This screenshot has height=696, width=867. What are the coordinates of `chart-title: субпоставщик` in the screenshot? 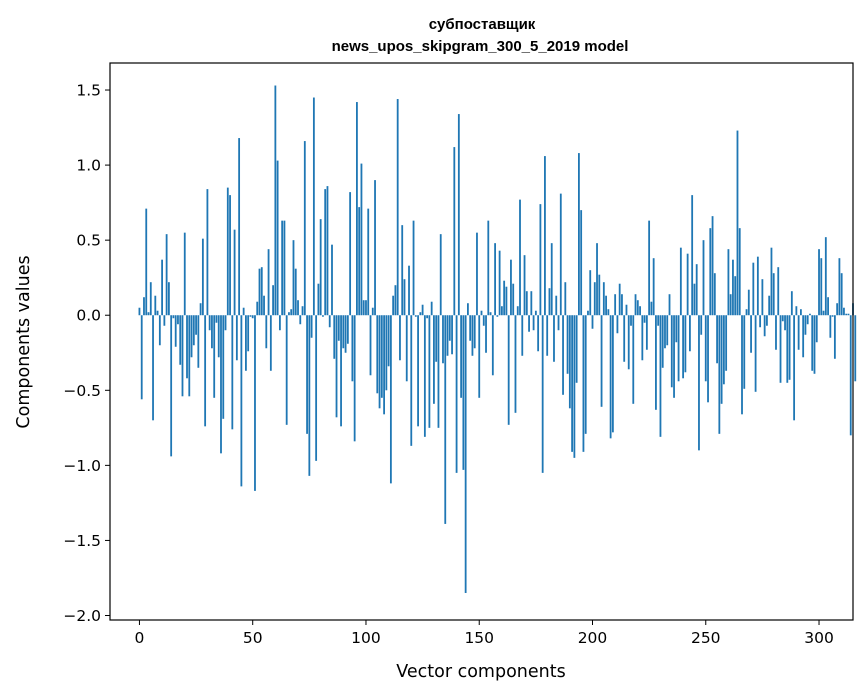 It's located at (482, 24).